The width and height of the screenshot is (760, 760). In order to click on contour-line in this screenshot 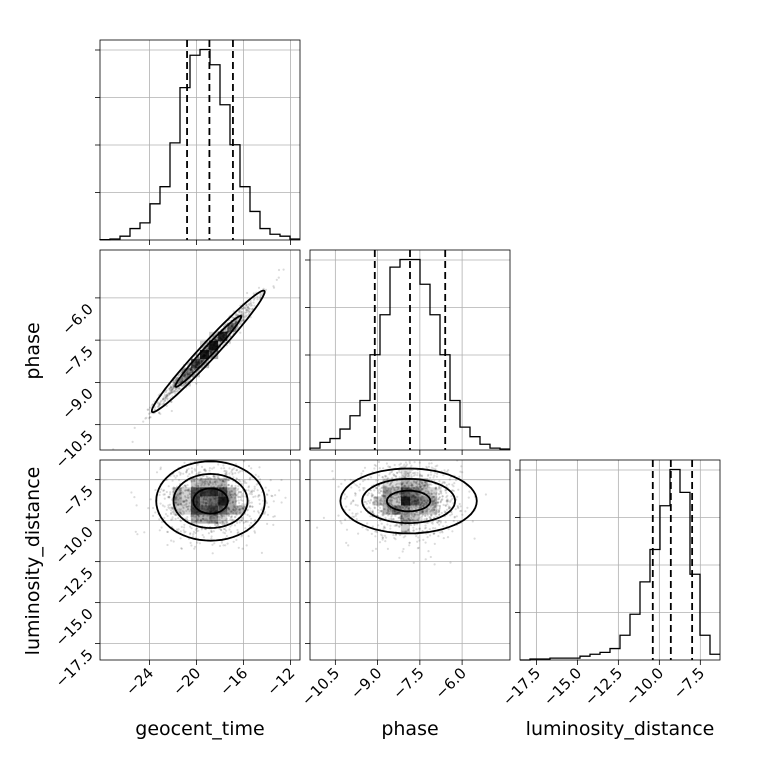, I will do `click(208, 351)`.